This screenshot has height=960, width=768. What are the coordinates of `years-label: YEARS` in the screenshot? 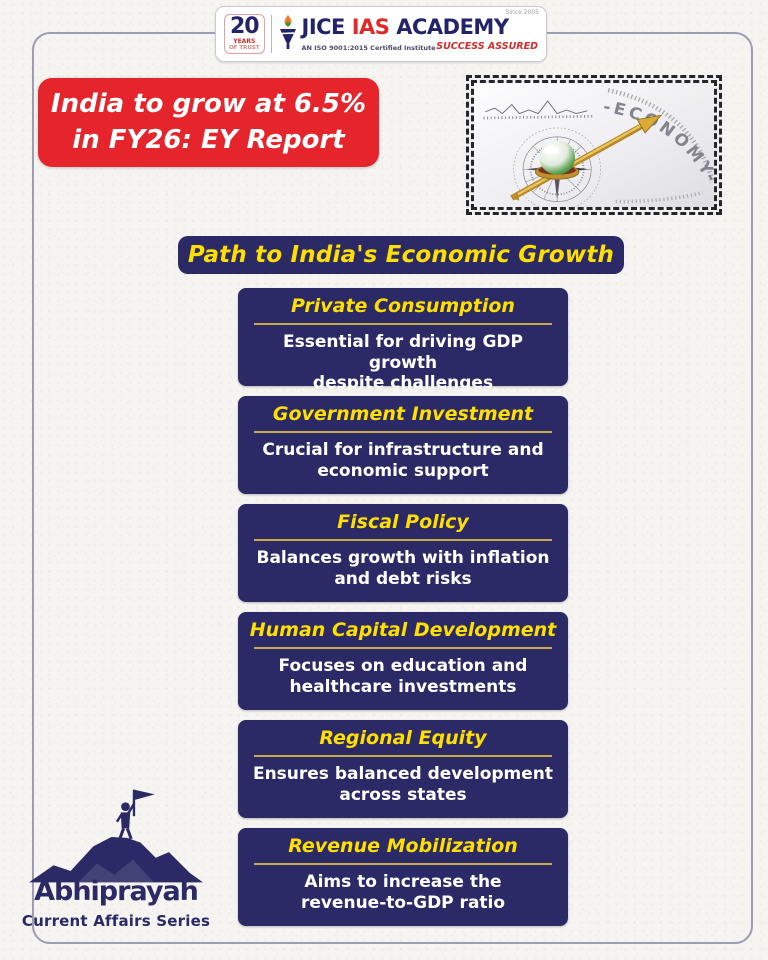 It's located at (244, 42).